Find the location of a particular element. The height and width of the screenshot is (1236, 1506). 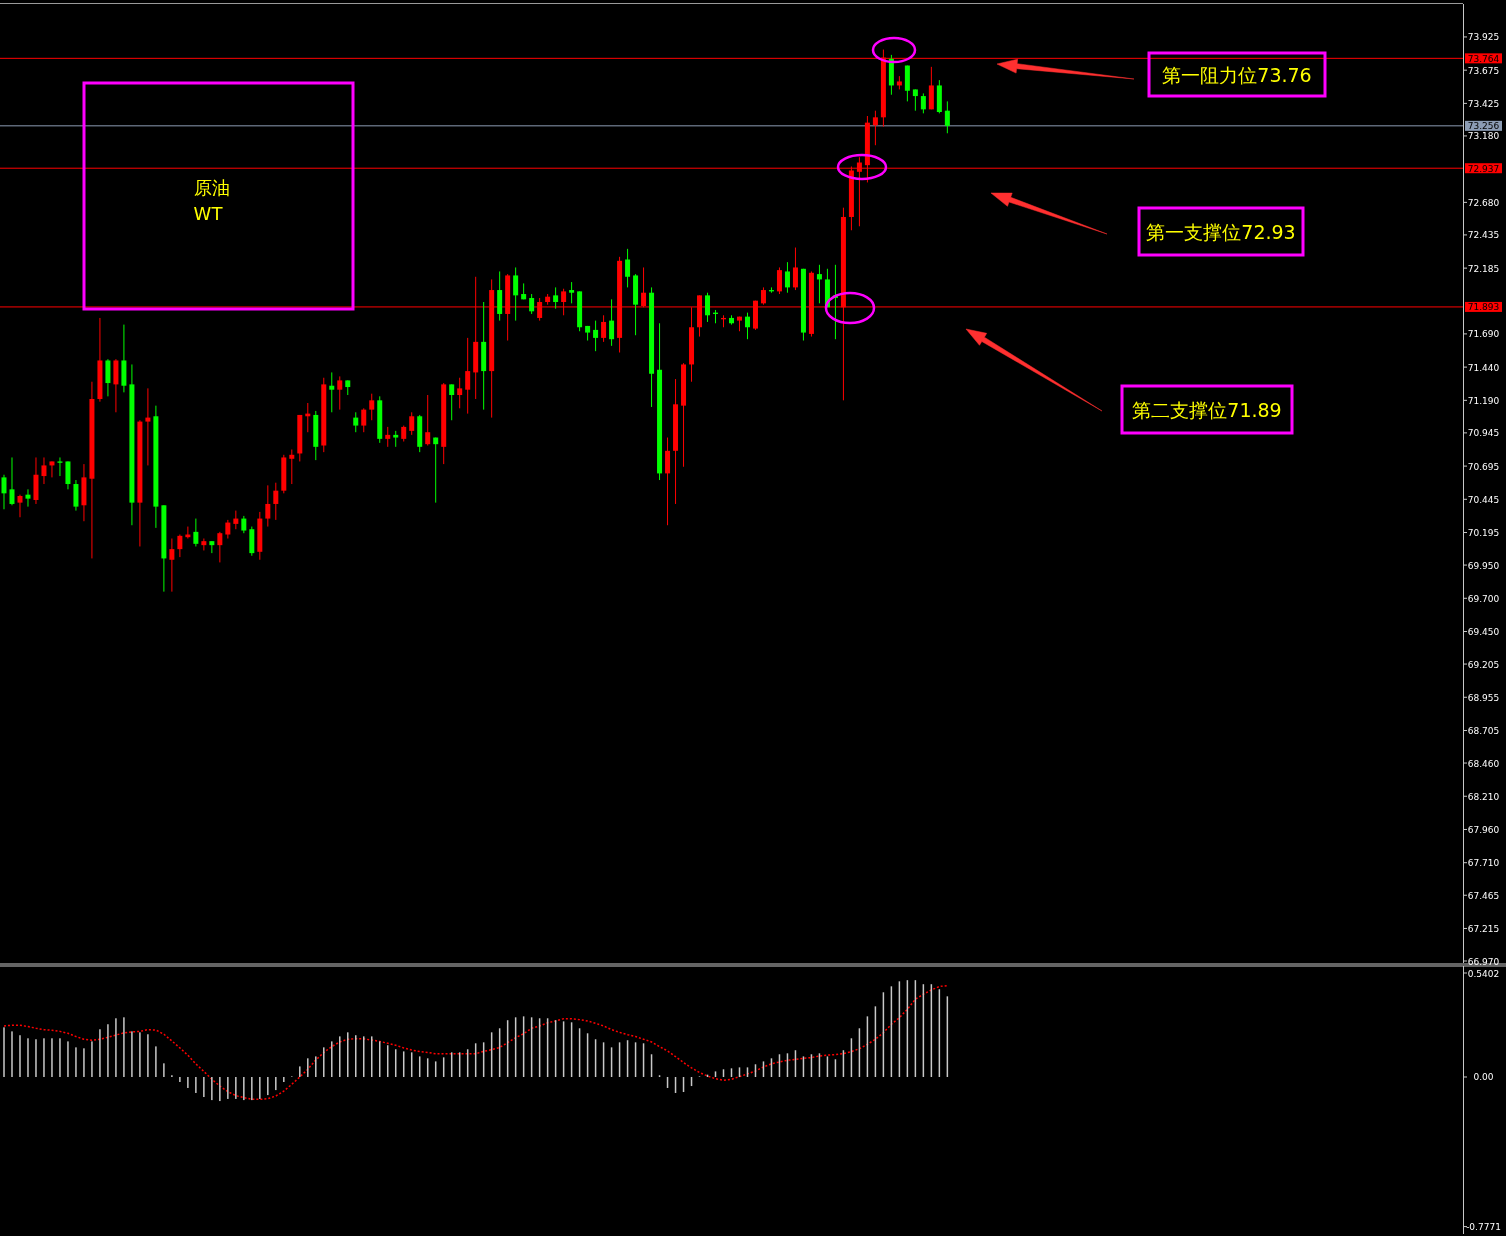

y-tick-label: 71.690 is located at coordinates (1483, 334).